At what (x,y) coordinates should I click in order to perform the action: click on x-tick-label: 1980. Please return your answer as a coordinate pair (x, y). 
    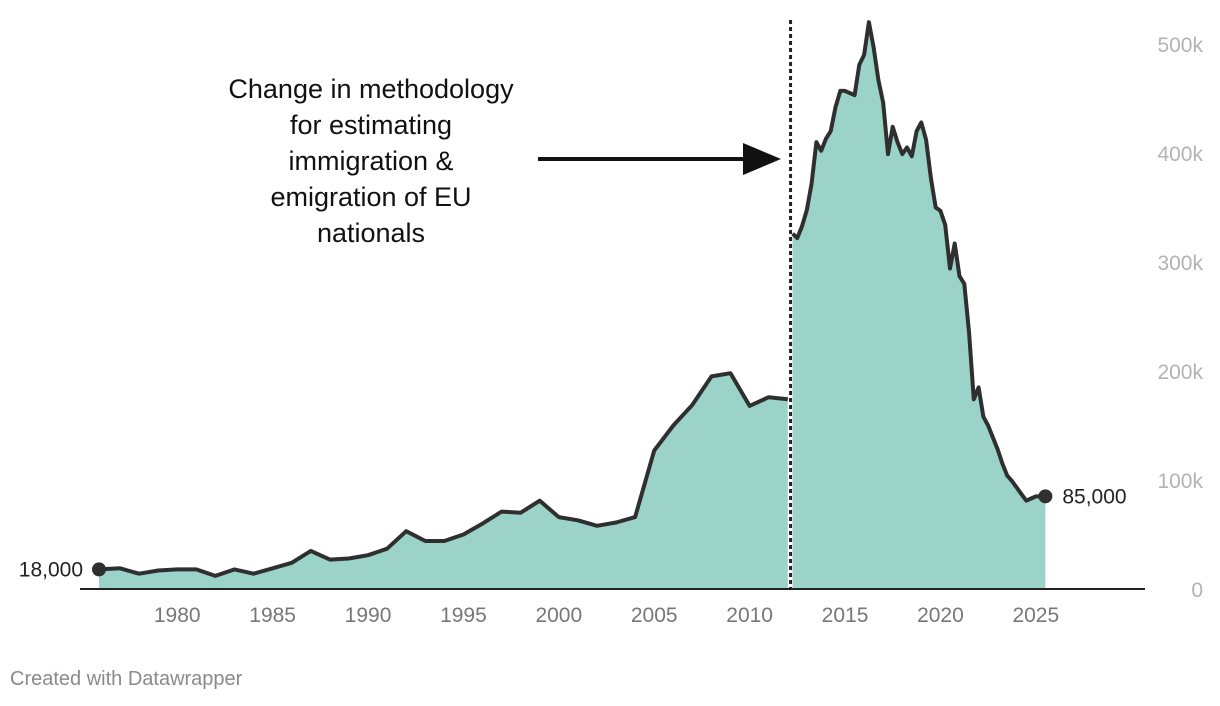
    Looking at the image, I should click on (177, 615).